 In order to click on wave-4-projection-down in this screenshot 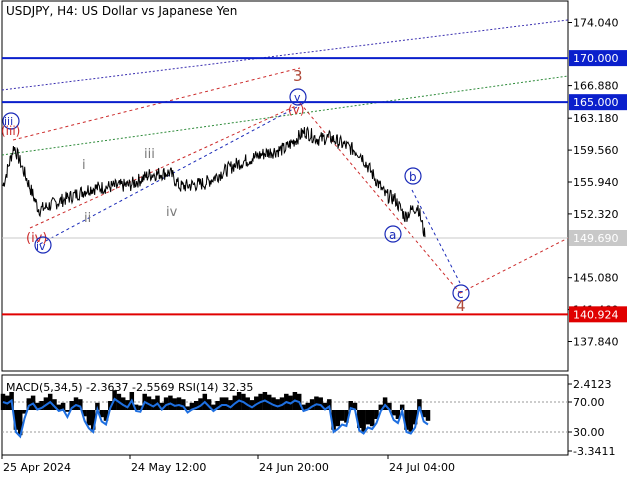, I will do `click(380, 198)`.